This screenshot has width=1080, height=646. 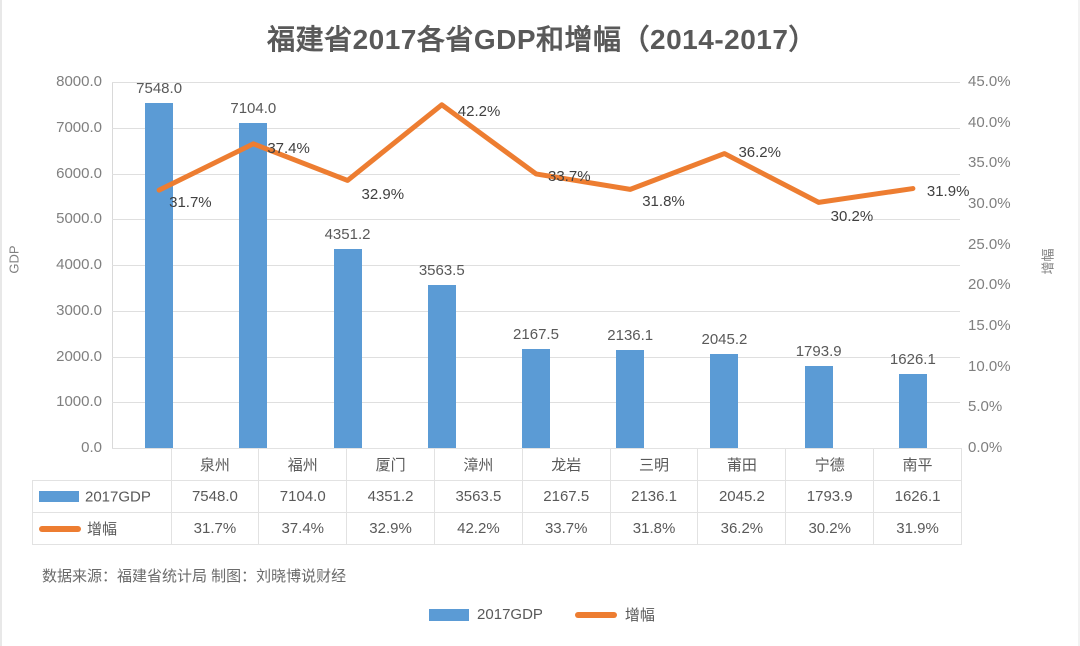 I want to click on y-axis-tick-label: 0.0, so click(x=91, y=447).